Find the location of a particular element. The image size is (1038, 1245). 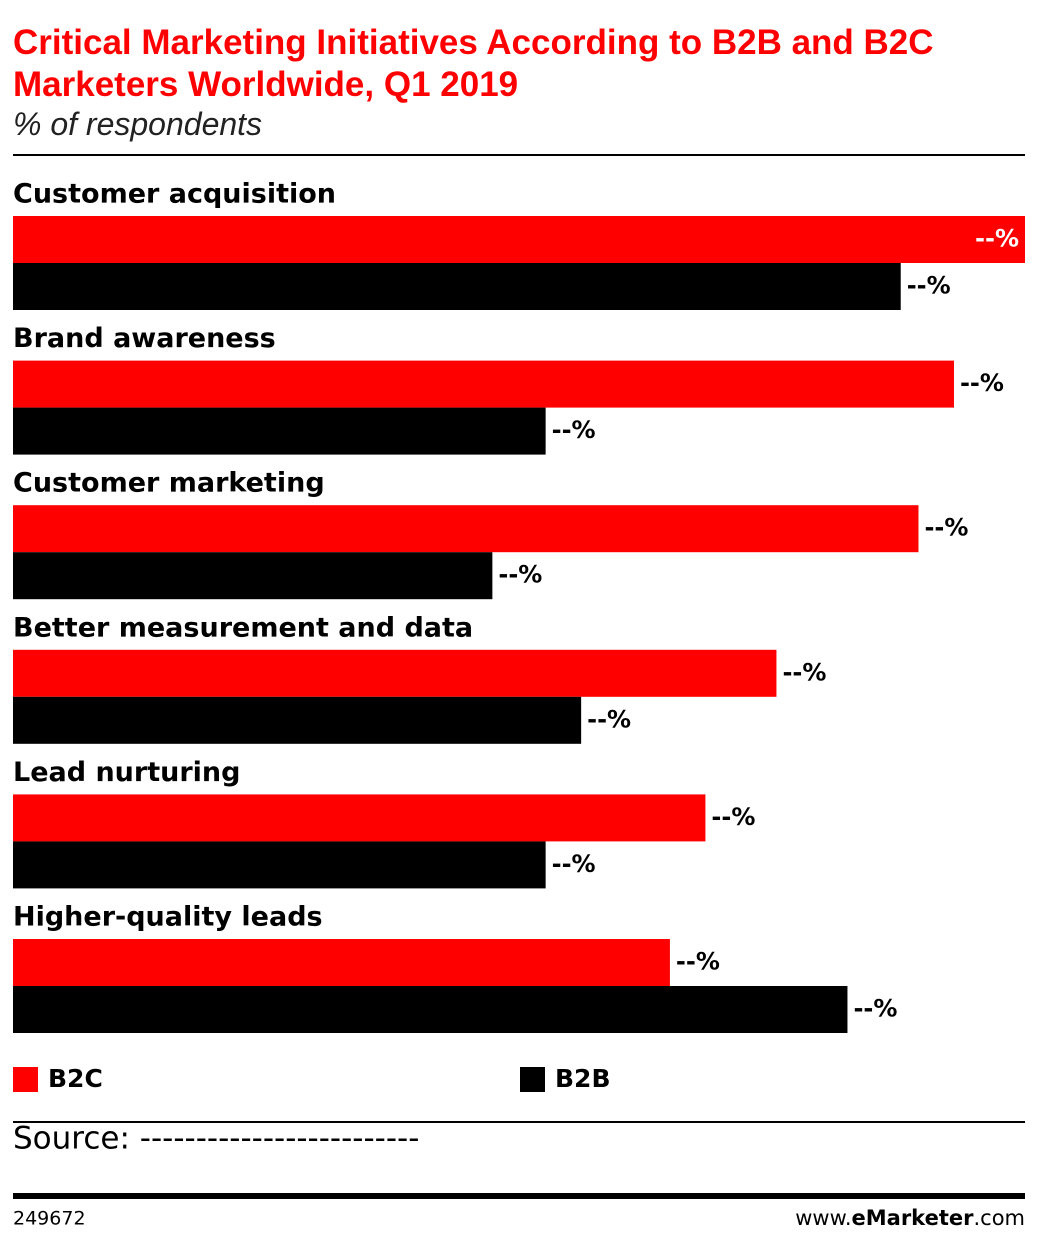

category-label: Customer marketing is located at coordinates (169, 483).